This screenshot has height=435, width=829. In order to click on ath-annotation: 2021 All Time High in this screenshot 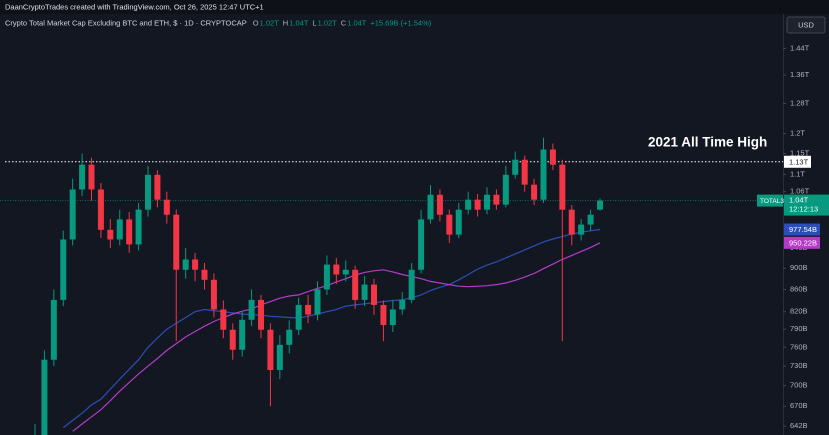, I will do `click(707, 142)`.